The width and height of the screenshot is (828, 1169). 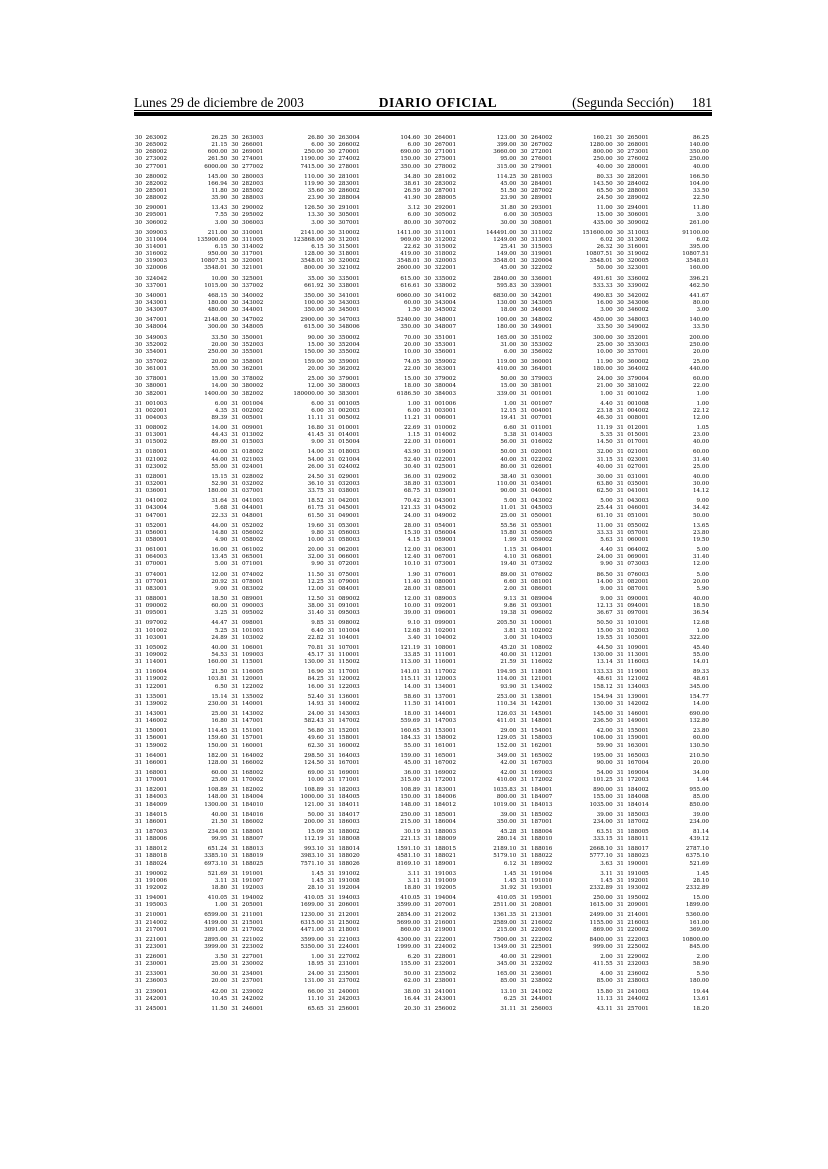 What do you see at coordinates (471, 501) in the screenshot?
I see `entry-cell: 31 043001 5.00` at bounding box center [471, 501].